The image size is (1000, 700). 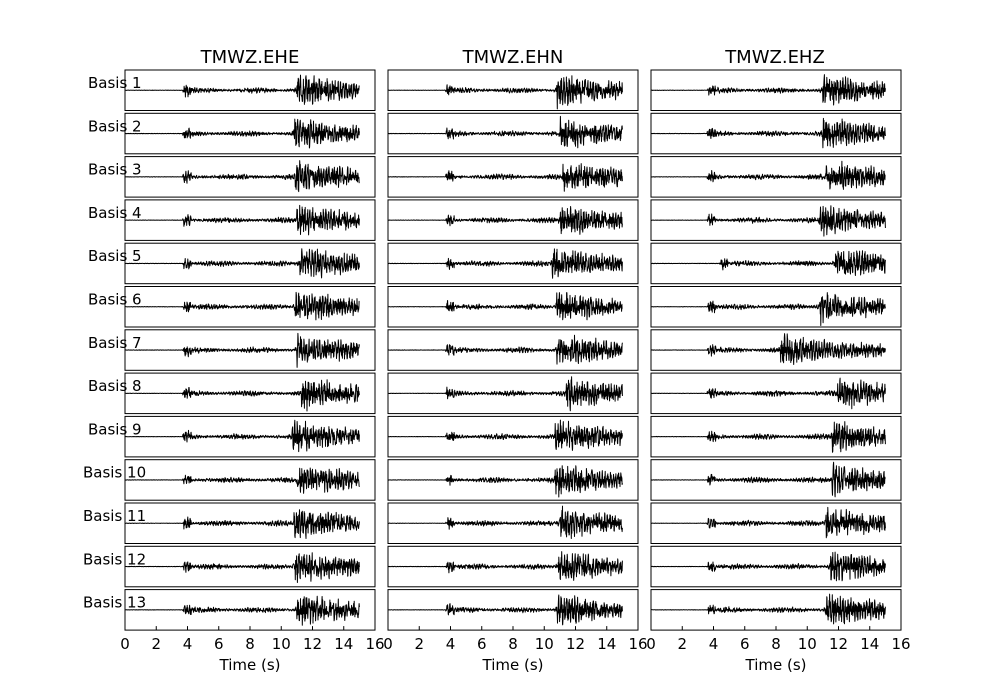 I want to click on row-label-basis-13: Basis 13, so click(x=114, y=603).